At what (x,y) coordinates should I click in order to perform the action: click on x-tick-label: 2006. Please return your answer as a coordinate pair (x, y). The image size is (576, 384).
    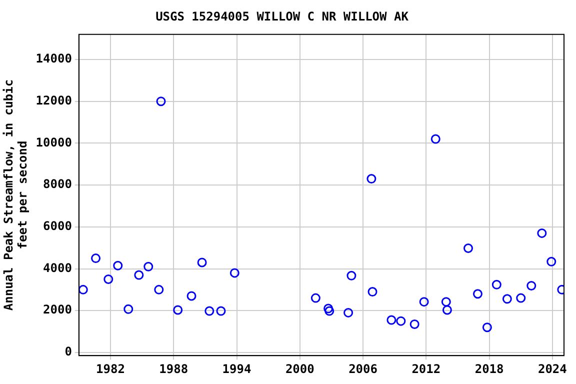
    Looking at the image, I should click on (363, 369).